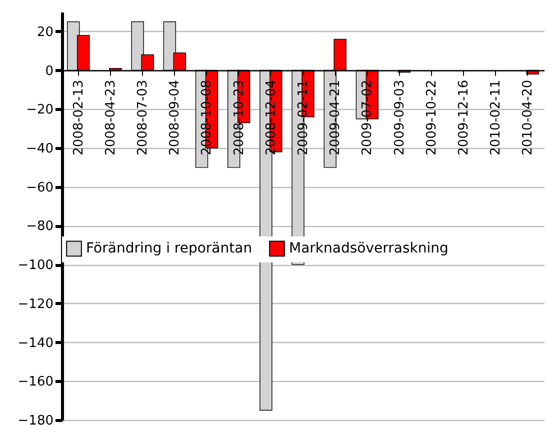 The image size is (553, 425). Describe the element at coordinates (368, 118) in the screenshot. I see `x-tick-label: 2009-07-02` at that location.